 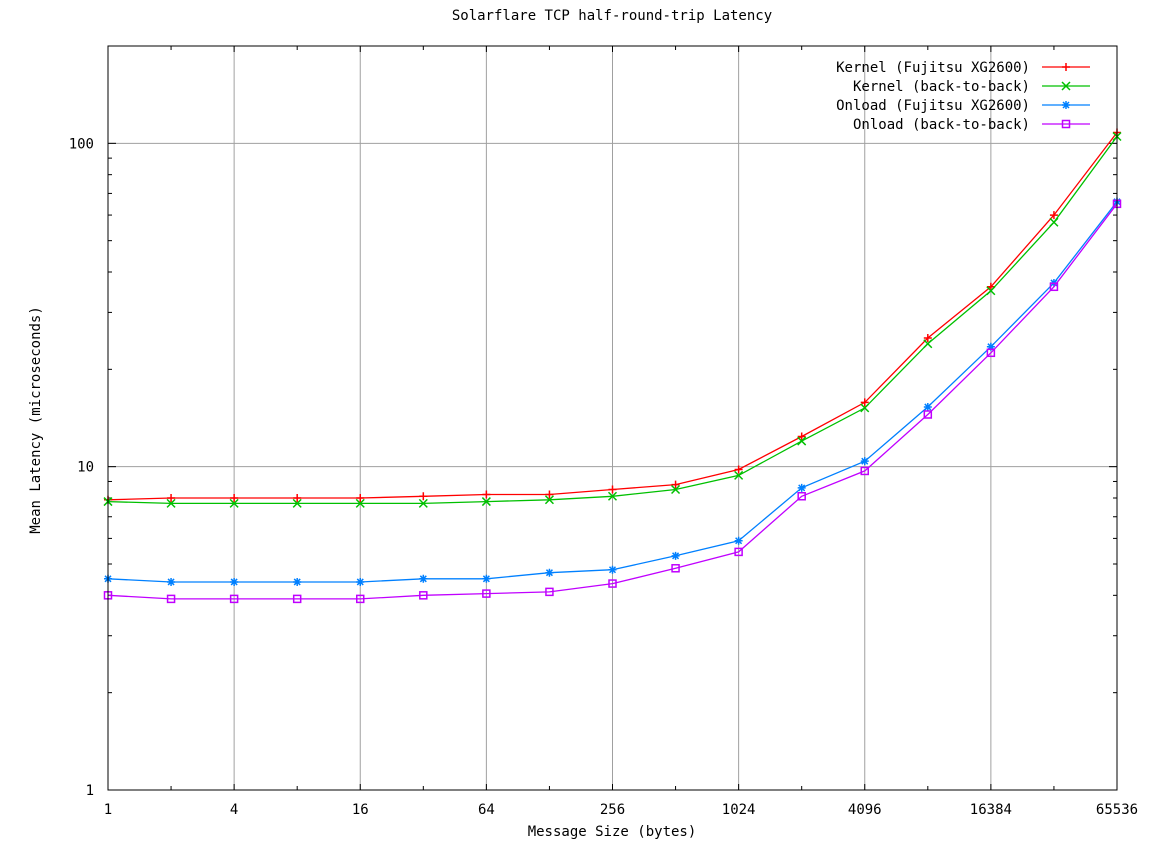 I want to click on y-tick-label: 1, so click(x=90, y=791).